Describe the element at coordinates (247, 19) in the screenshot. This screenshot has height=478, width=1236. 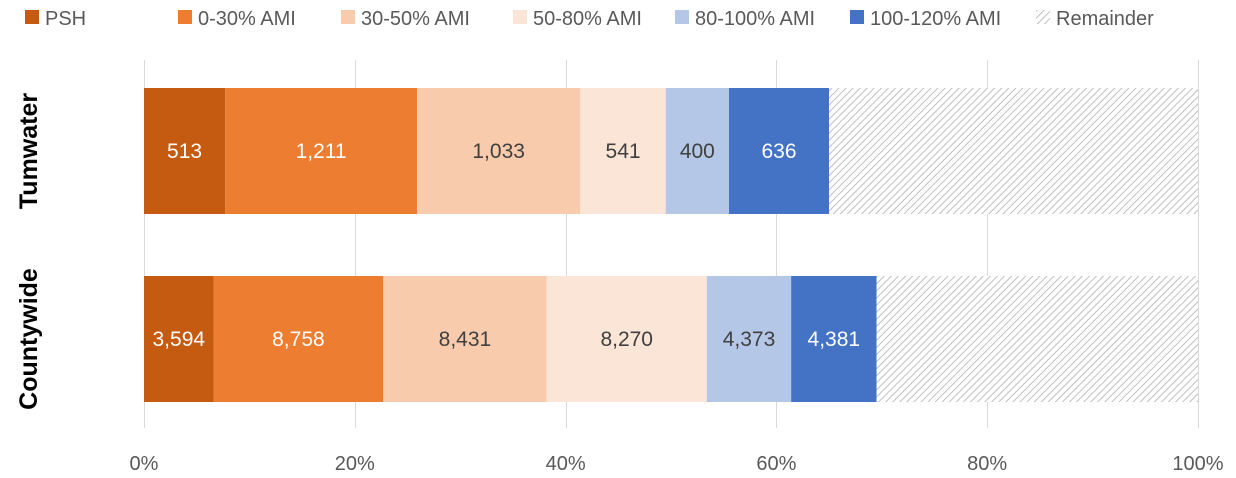
I see `legend-label: 0-30% AMI` at that location.